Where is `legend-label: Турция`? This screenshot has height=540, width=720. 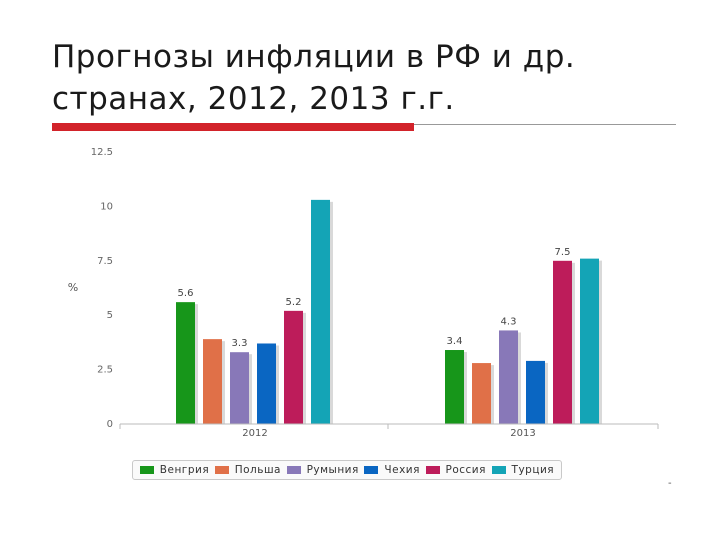
legend-label: Турция is located at coordinates (533, 470).